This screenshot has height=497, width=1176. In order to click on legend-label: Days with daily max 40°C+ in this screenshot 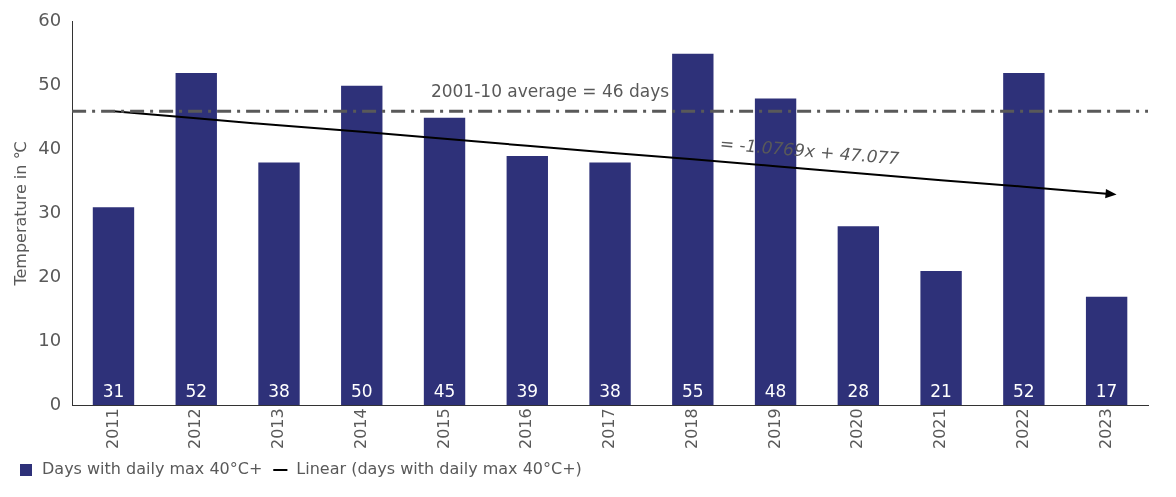, I will do `click(152, 469)`.